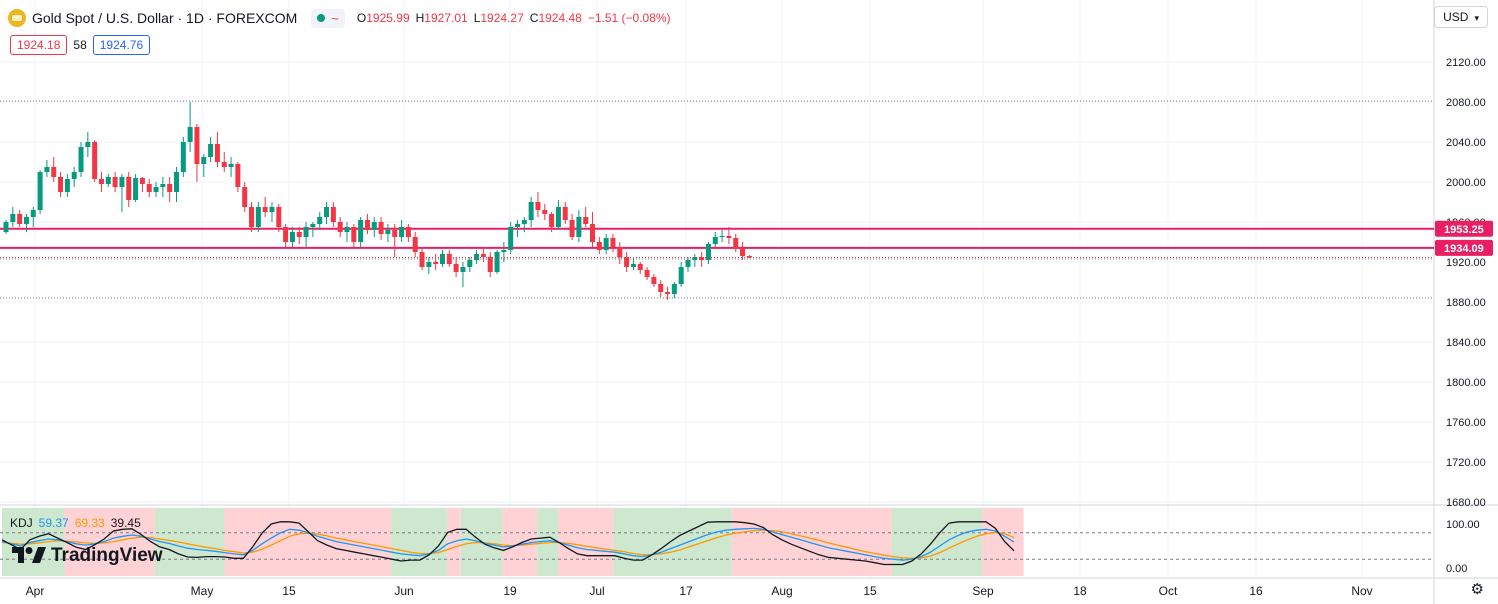 The width and height of the screenshot is (1498, 604). I want to click on settings-gear-icon: ⚙, so click(1477, 589).